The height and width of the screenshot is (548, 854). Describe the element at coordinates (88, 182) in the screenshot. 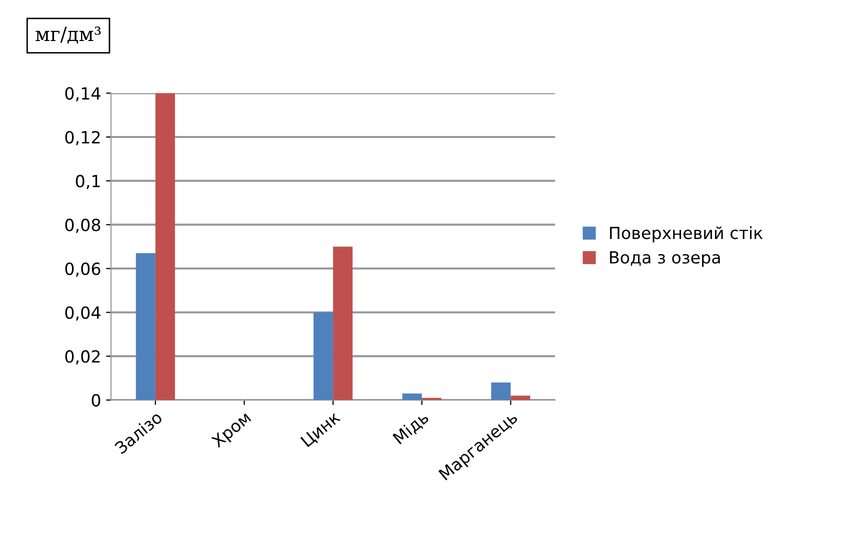

I see `y-tick-label: 0,1` at that location.